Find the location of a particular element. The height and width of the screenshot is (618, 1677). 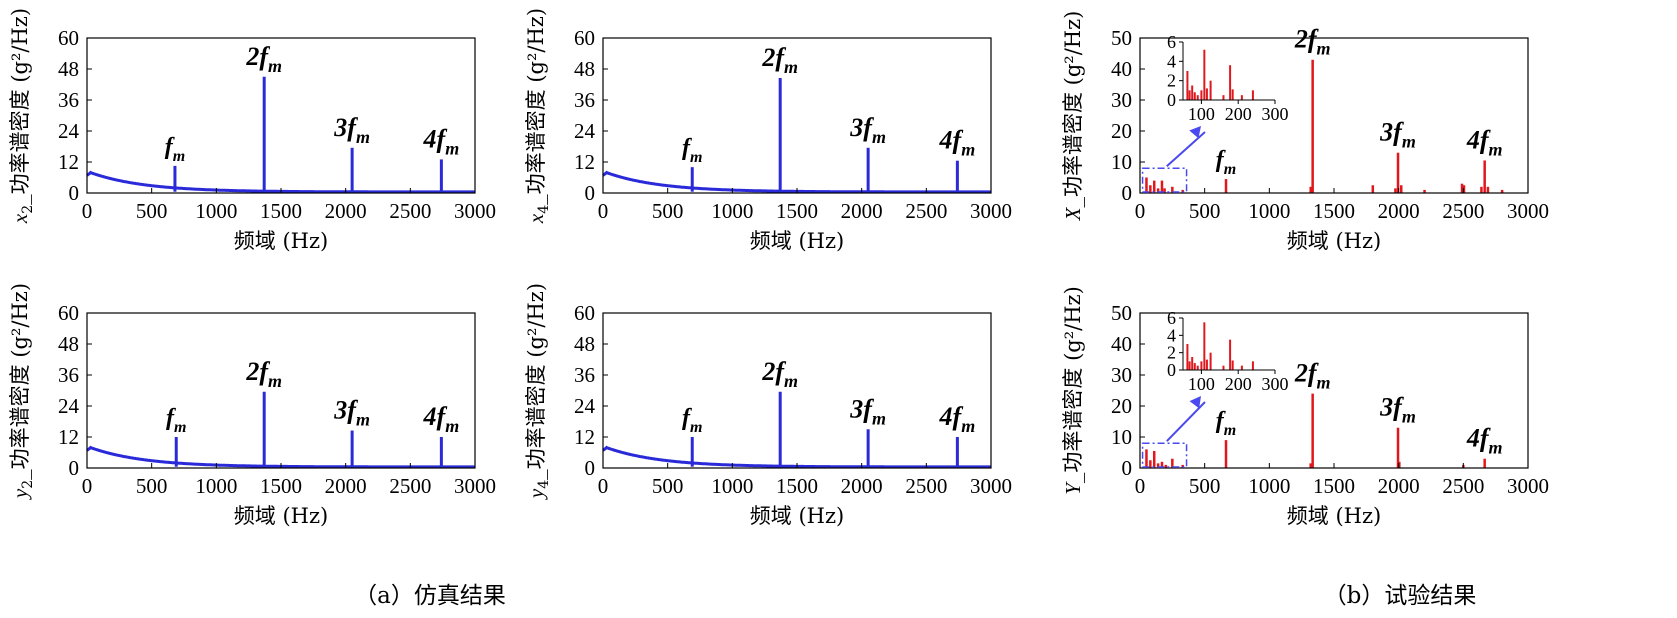

xtick-label-y2-1: 500 is located at coordinates (152, 486).